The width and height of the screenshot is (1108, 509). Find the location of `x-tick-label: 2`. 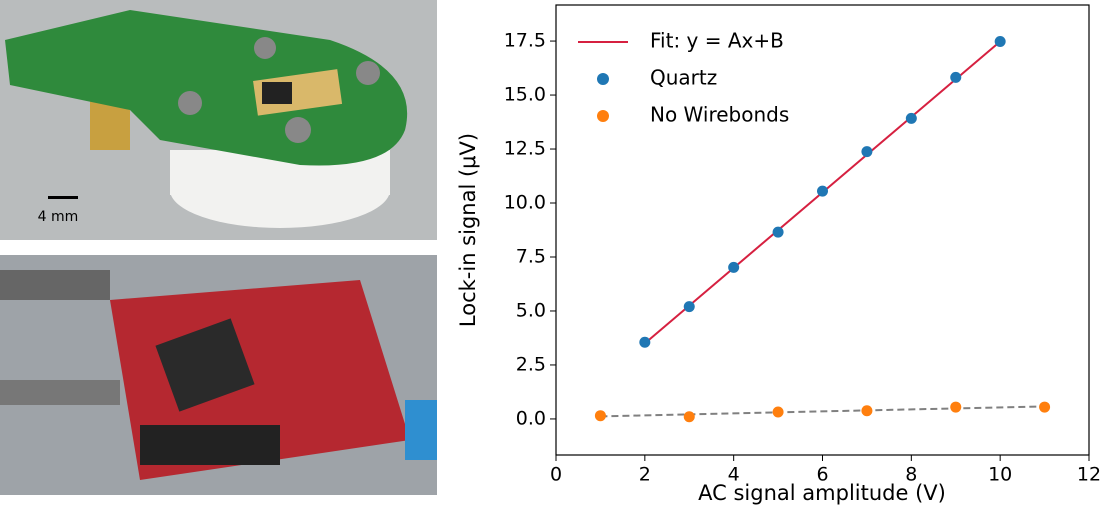

x-tick-label: 2 is located at coordinates (645, 475).